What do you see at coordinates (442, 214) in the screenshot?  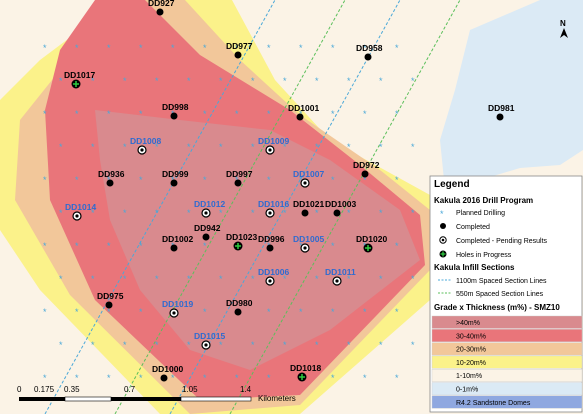 I see `planned-drilling-icon: *` at bounding box center [442, 214].